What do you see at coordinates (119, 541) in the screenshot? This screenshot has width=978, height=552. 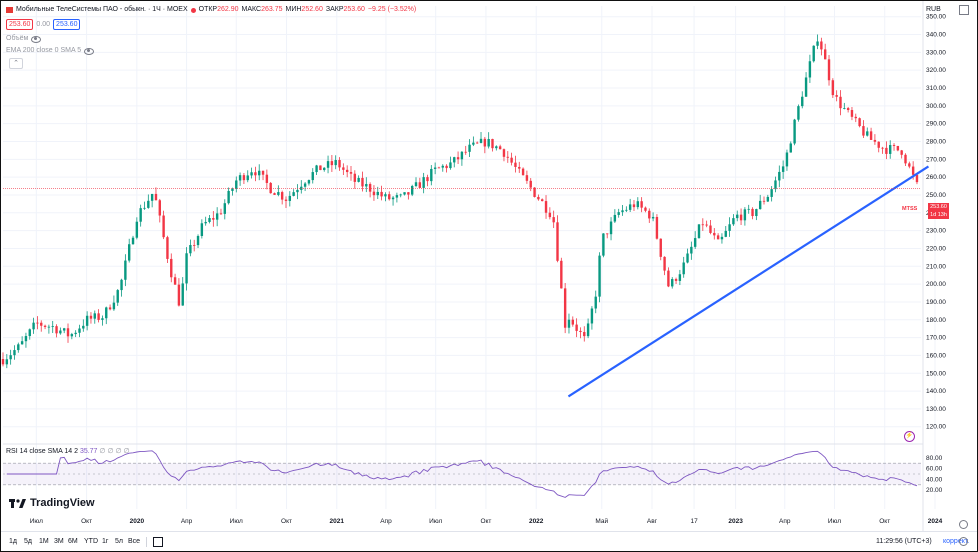 I see `timeframe-5y: 5л` at bounding box center [119, 541].